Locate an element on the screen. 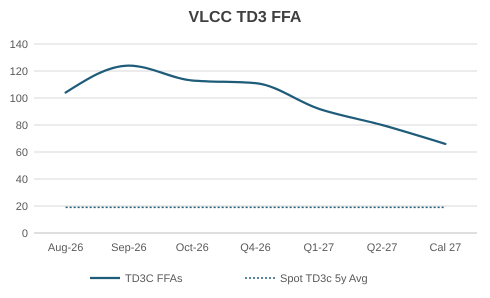 The height and width of the screenshot is (298, 490). x-tick-label: Q4-26 is located at coordinates (255, 248).